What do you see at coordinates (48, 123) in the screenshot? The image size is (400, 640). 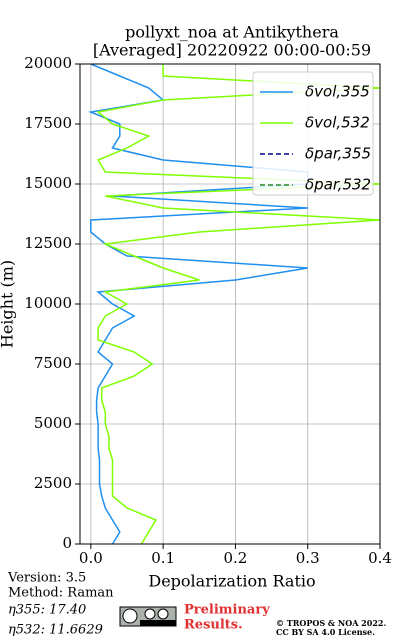 I see `y-tick-label: 17500` at bounding box center [48, 123].